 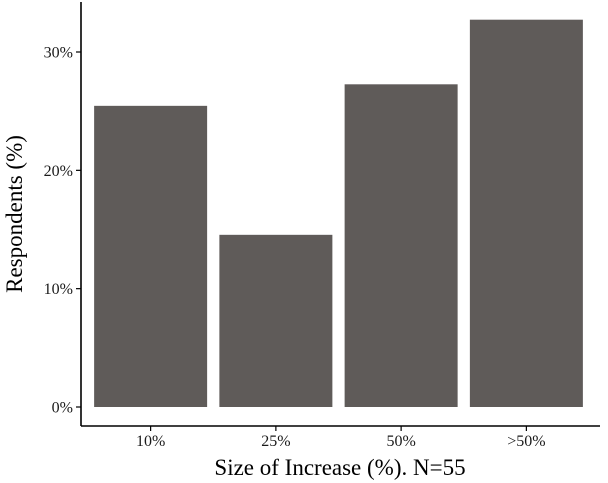 What do you see at coordinates (14, 214) in the screenshot?
I see `y-axis-title: Respondents (%)` at bounding box center [14, 214].